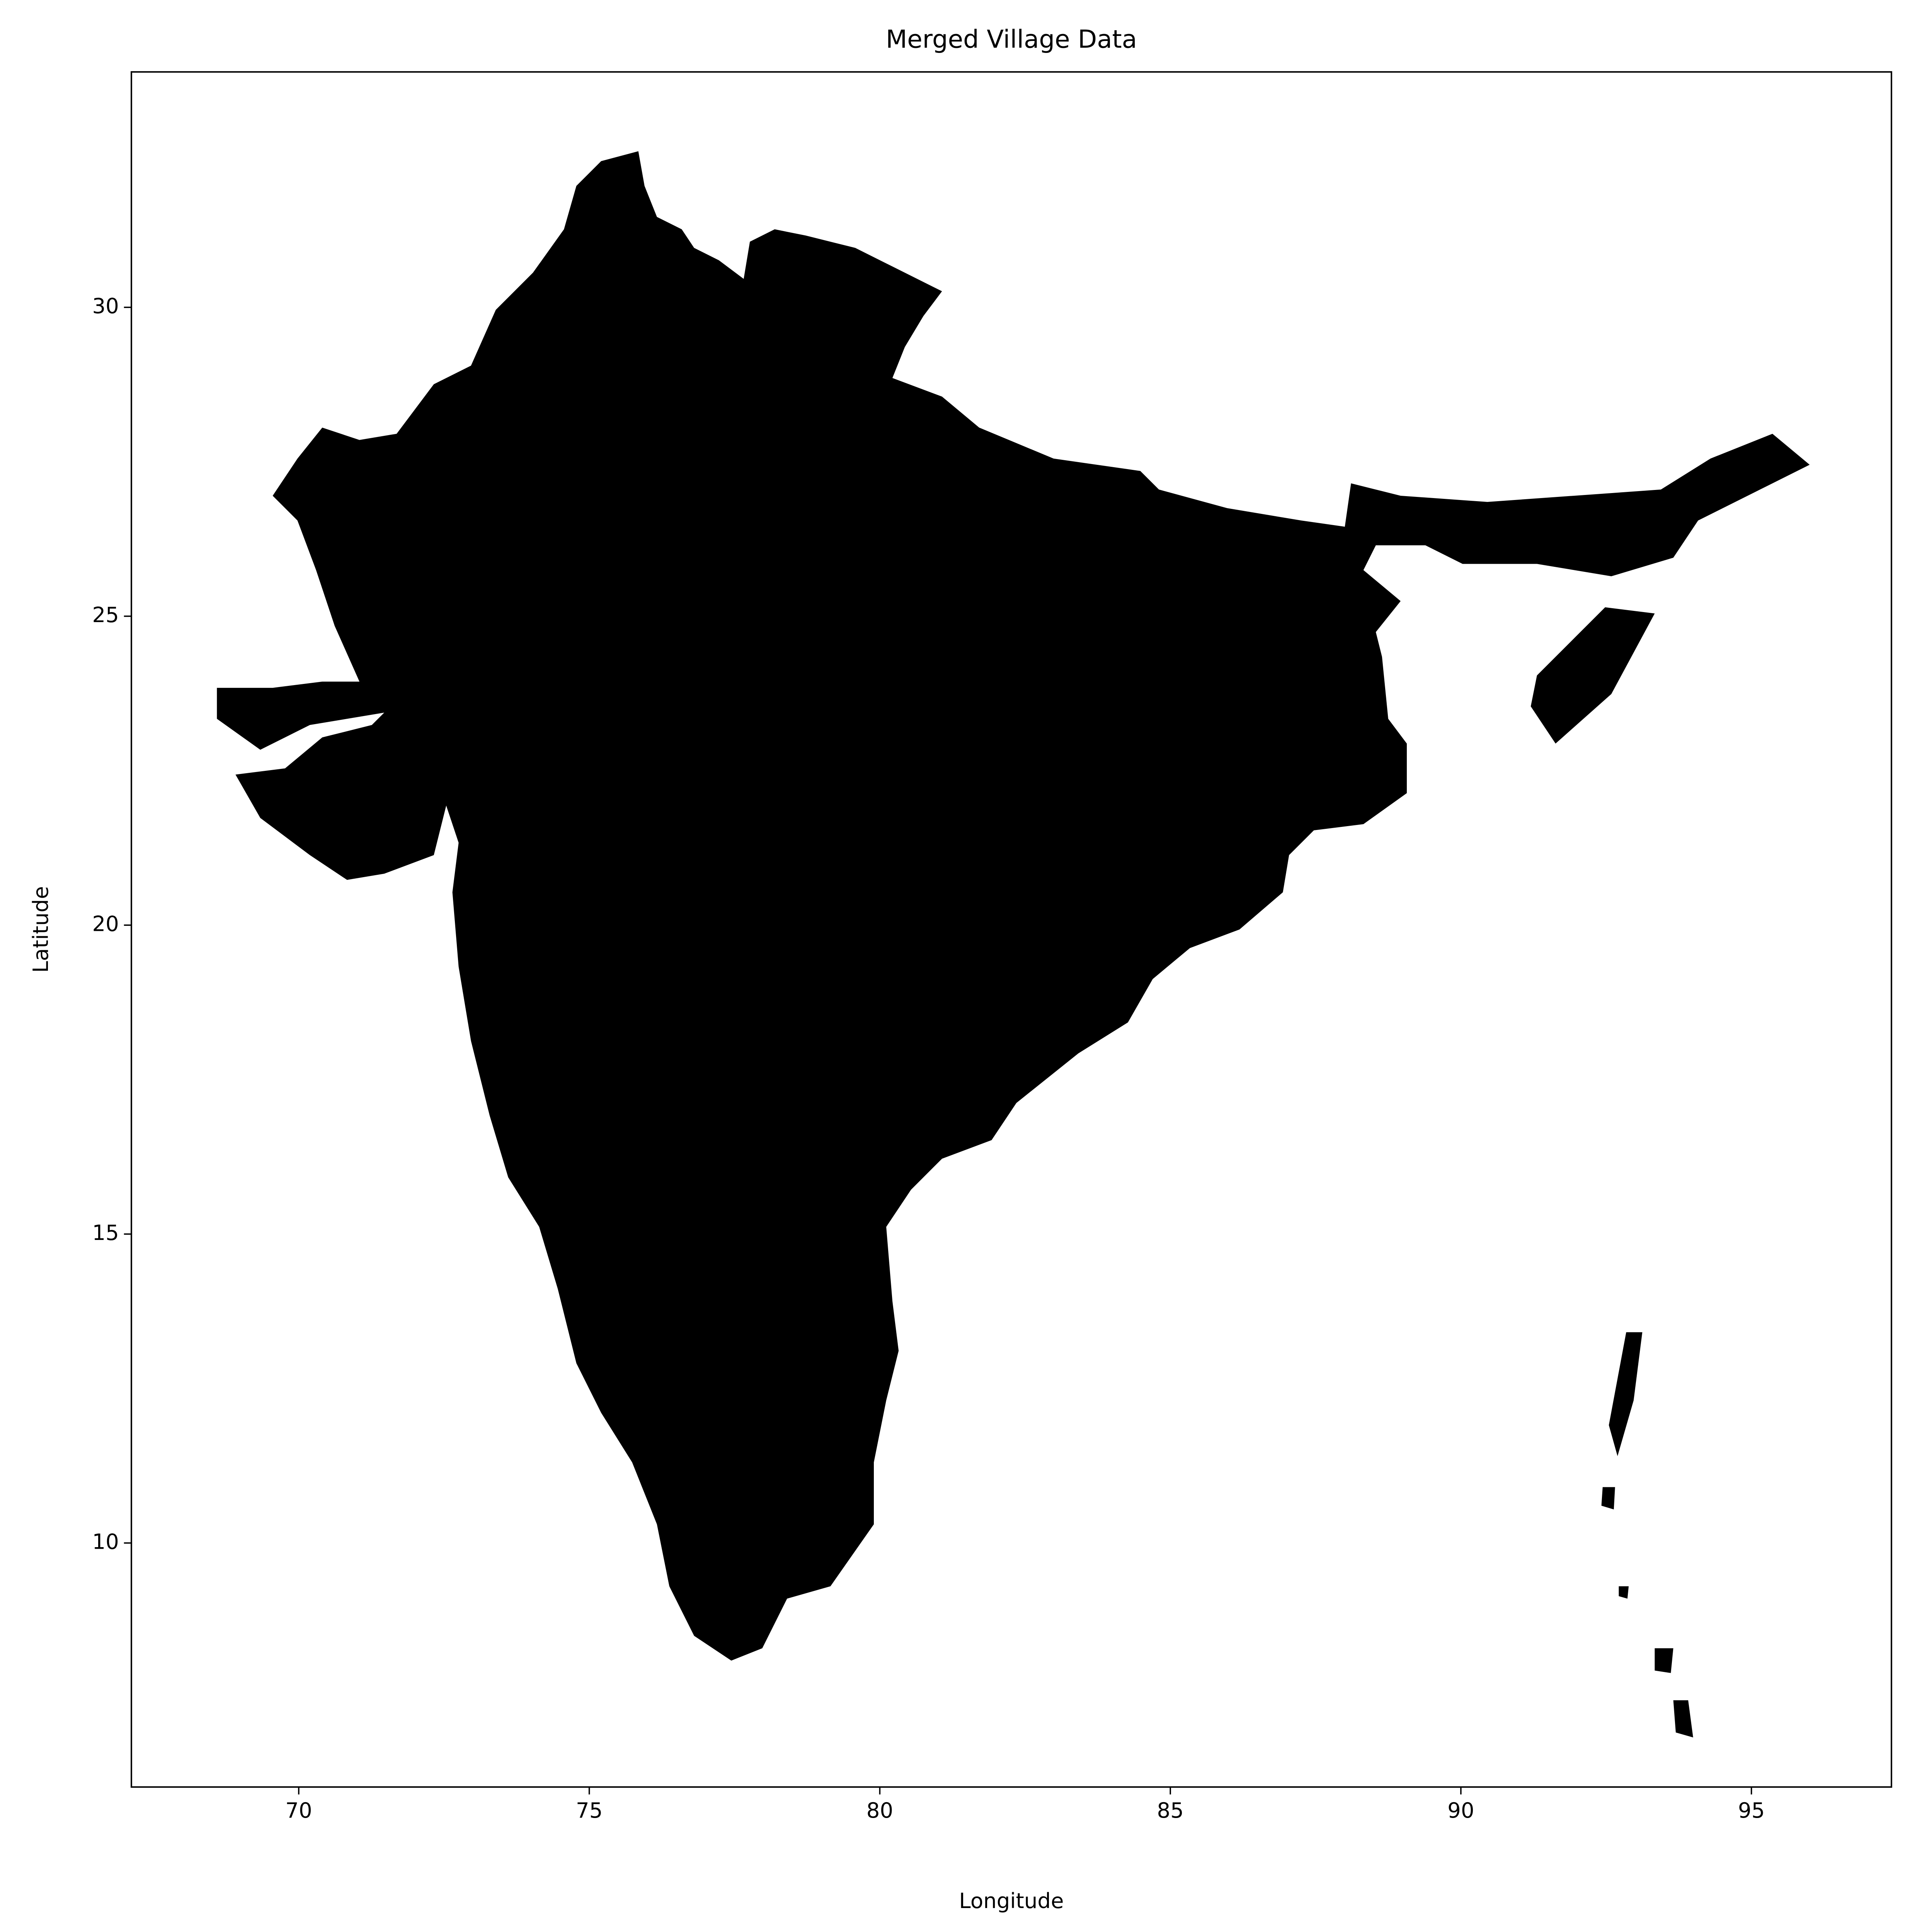 Image resolution: width=1915 pixels, height=1932 pixels. I want to click on y-axis-label: Latitude, so click(40, 929).